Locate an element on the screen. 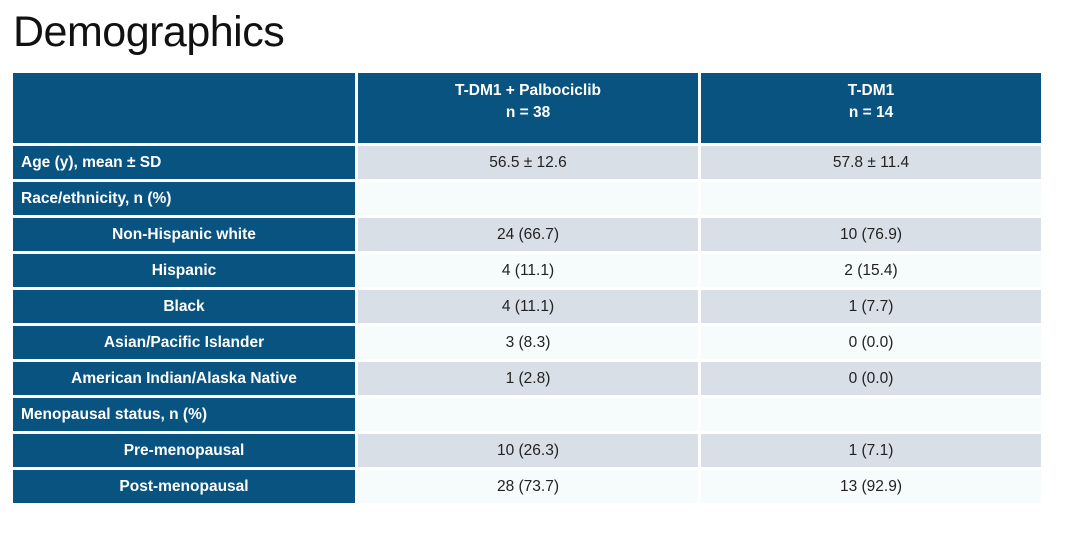  header-empty-cell is located at coordinates (184, 108).